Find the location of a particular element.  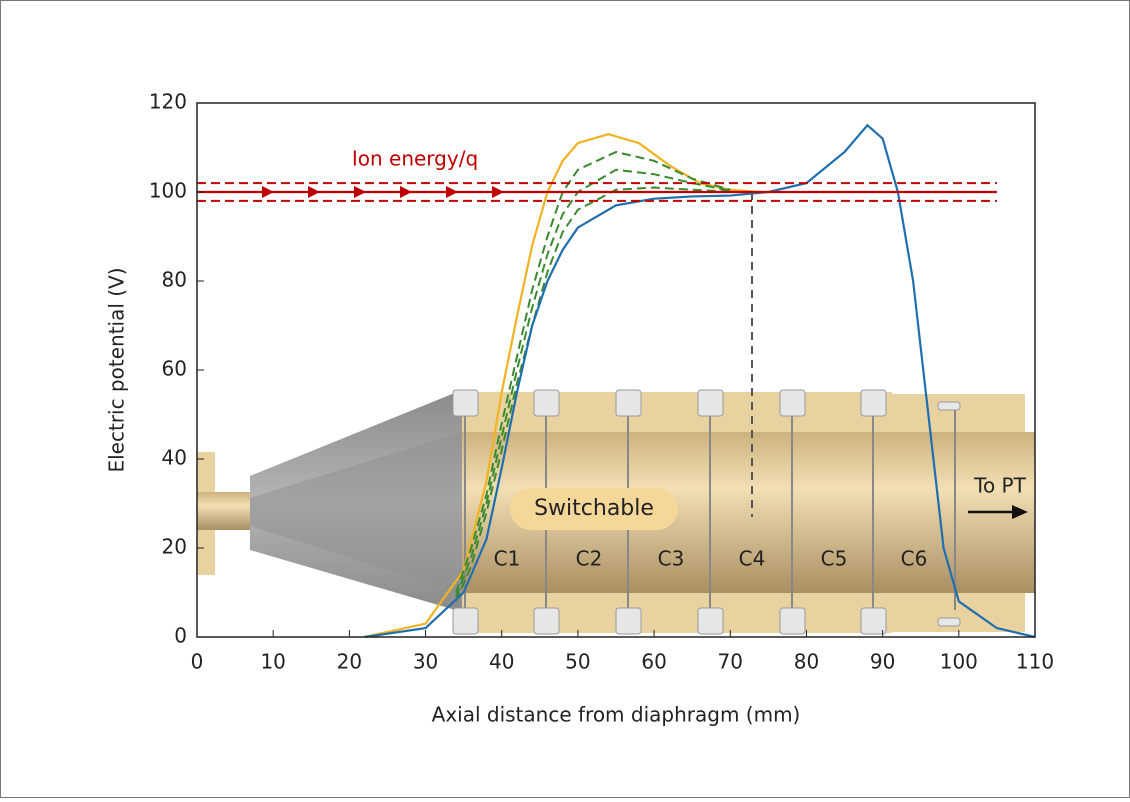

x-tick-label: 0 is located at coordinates (197, 662).